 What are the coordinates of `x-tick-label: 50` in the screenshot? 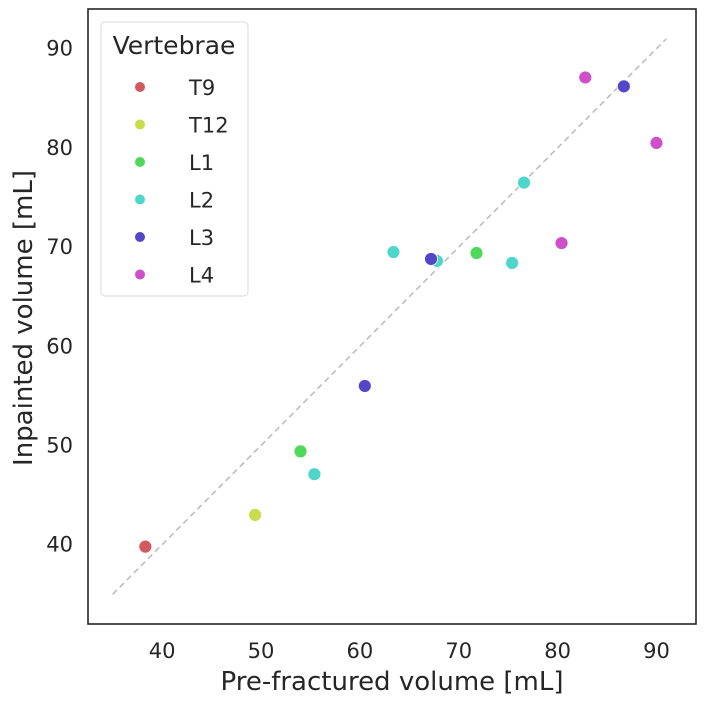 It's located at (261, 651).